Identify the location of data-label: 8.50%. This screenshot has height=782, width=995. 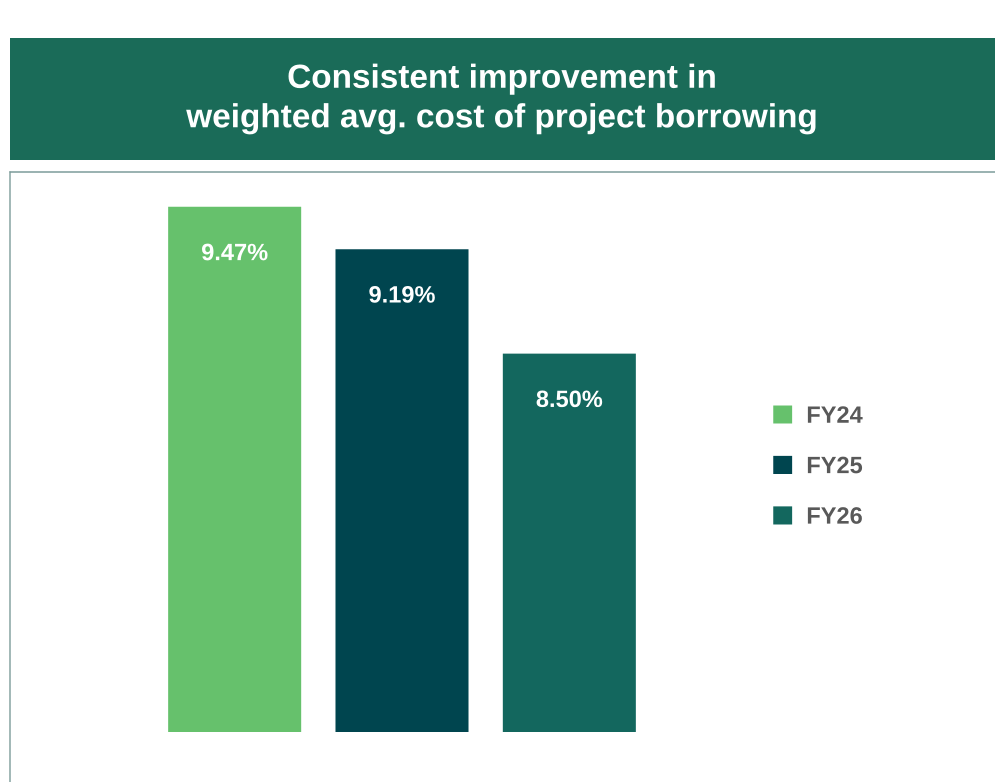
(569, 399).